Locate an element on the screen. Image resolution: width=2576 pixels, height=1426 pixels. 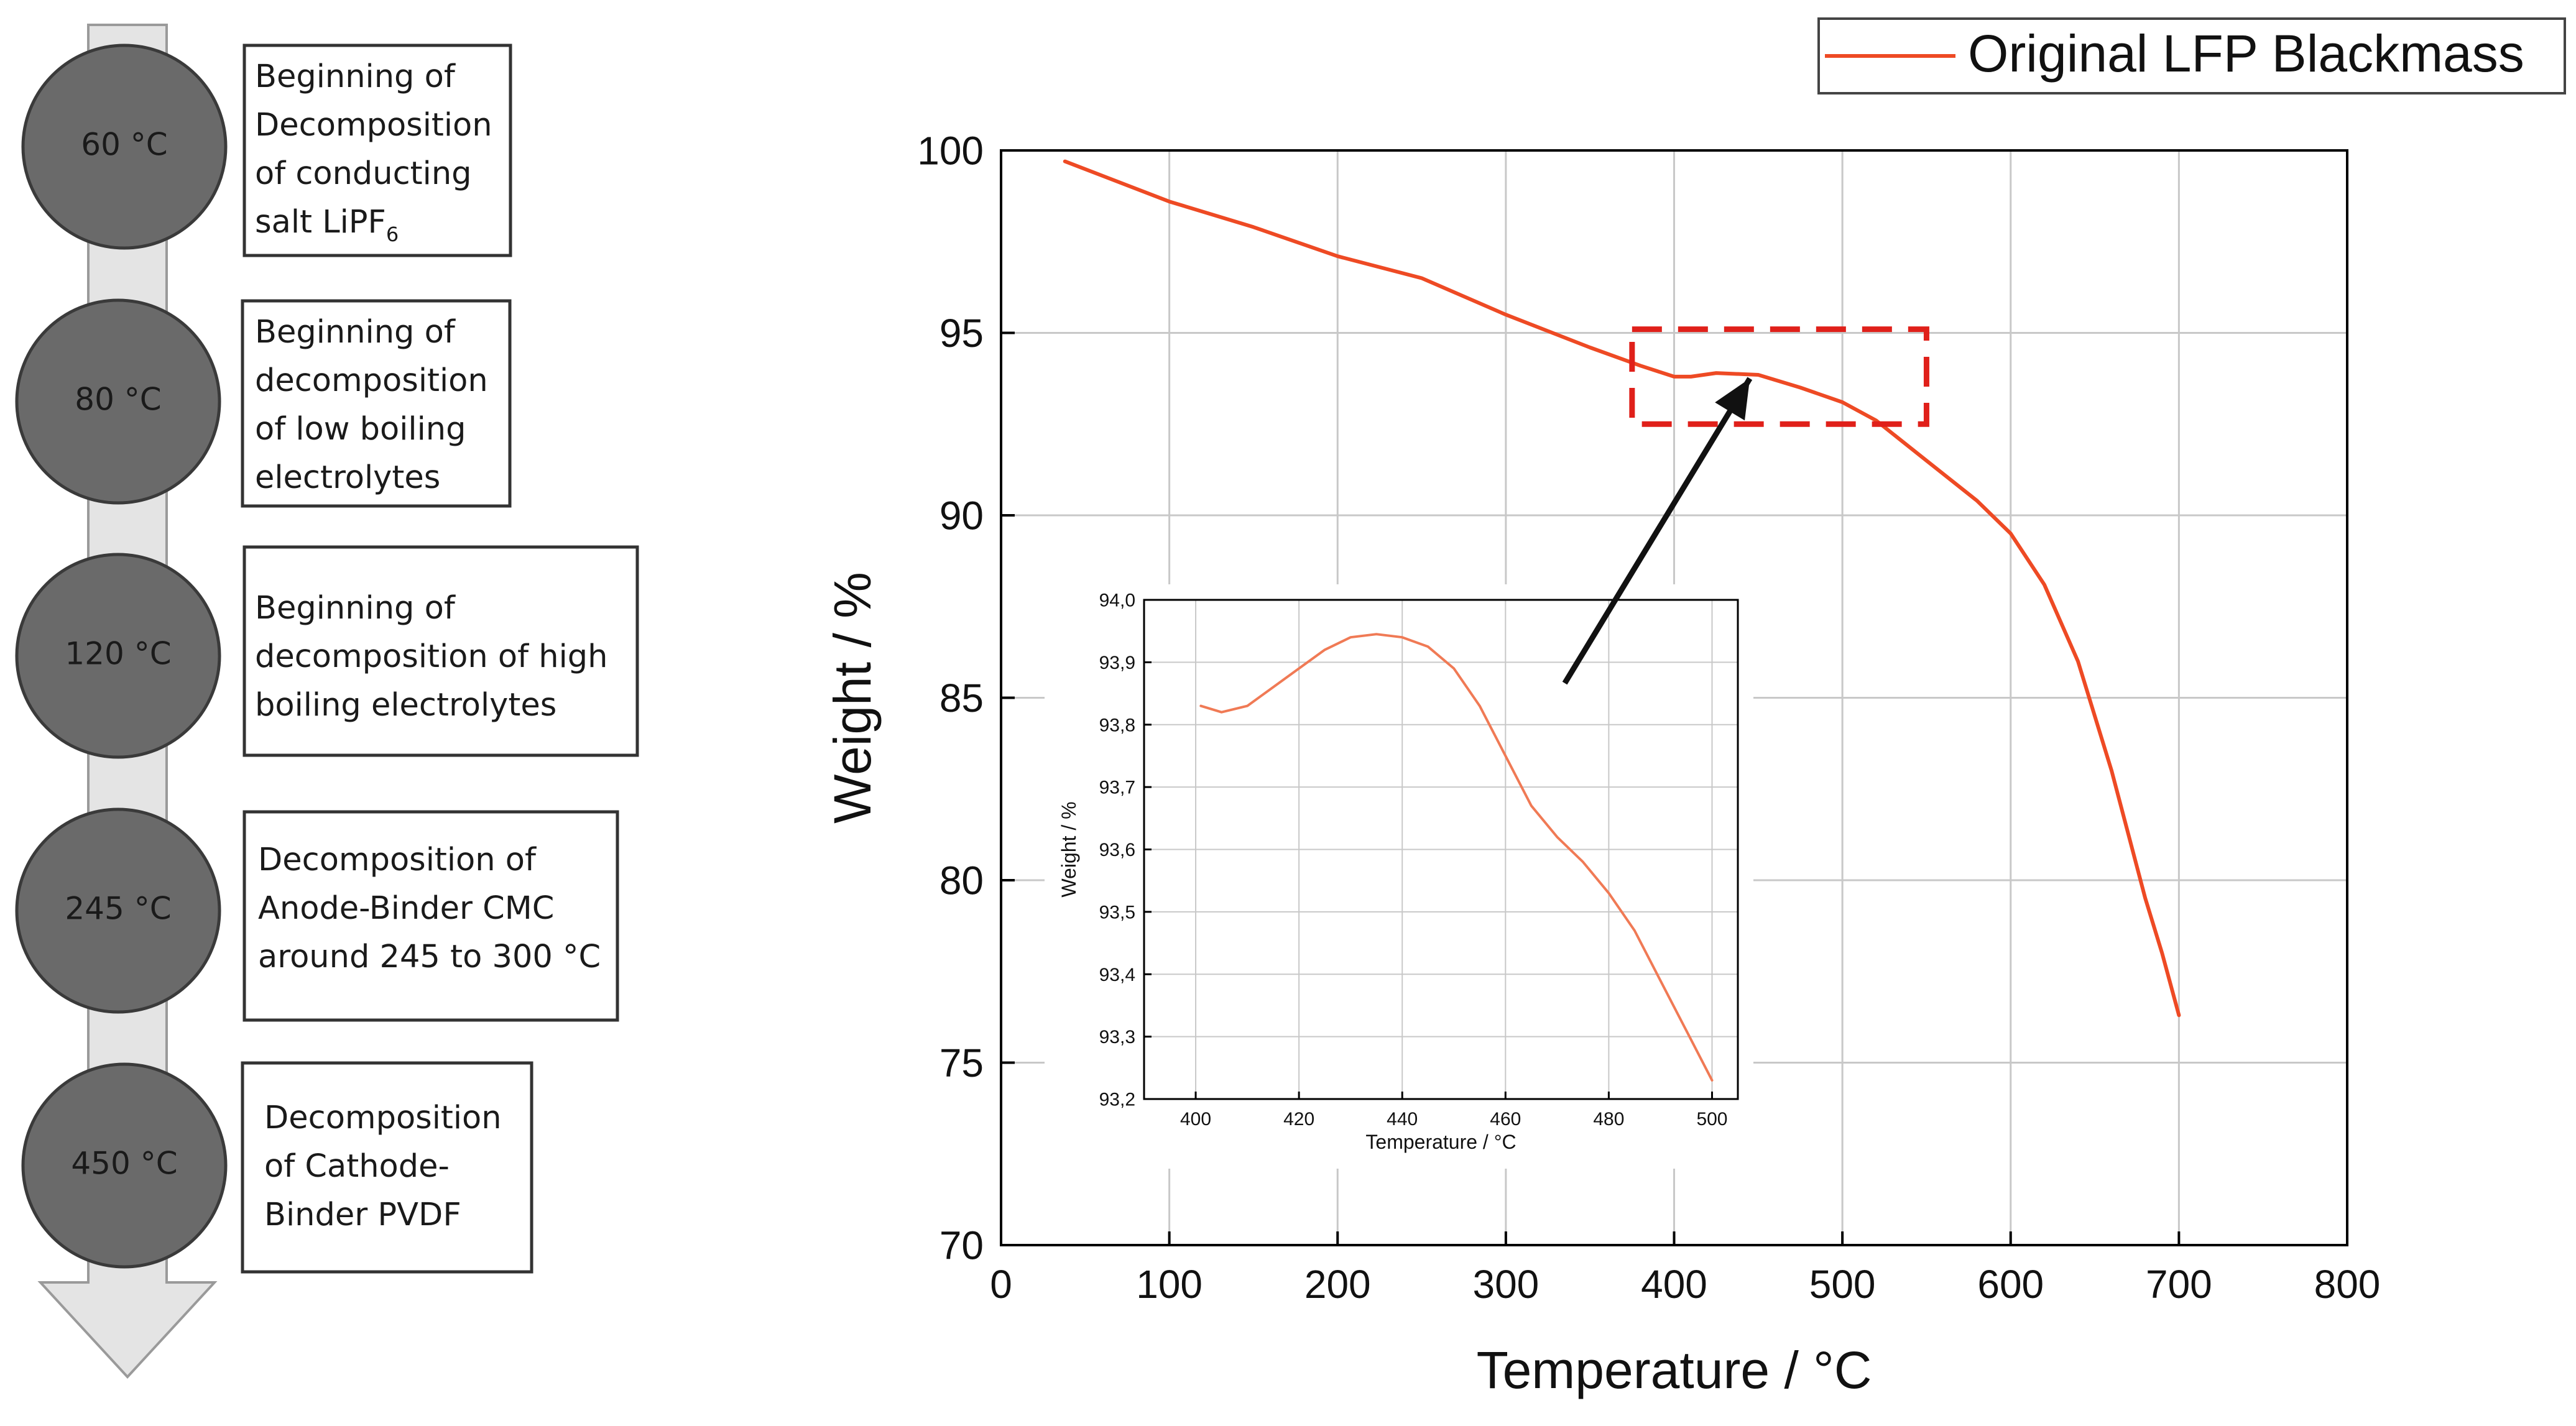
y-tick-label: 93,5 is located at coordinates (1117, 912).